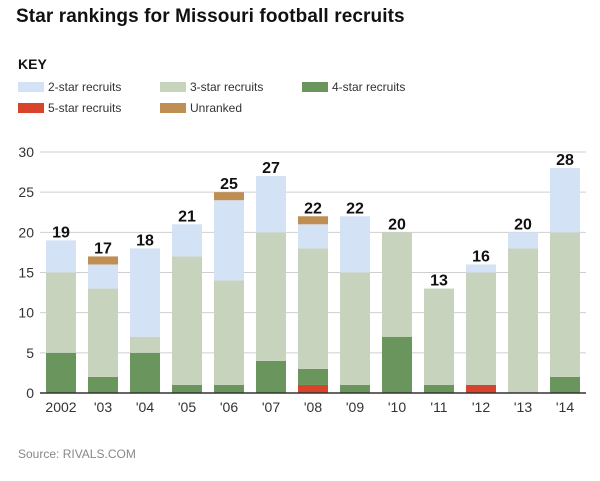  Describe the element at coordinates (565, 304) in the screenshot. I see `bar-12-3-star-recruits` at that location.